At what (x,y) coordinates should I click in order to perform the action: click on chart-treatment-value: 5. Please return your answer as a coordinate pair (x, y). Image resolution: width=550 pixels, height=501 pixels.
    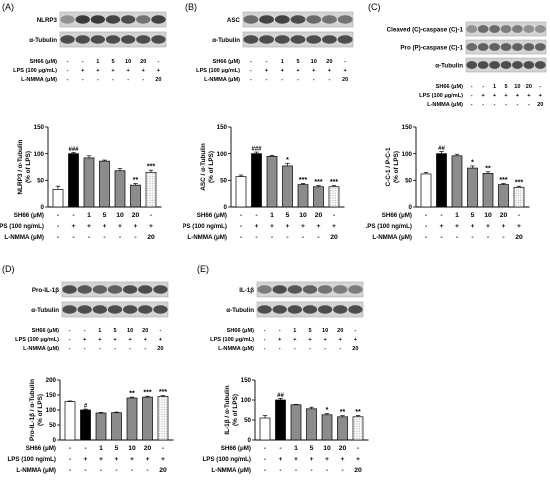
    Looking at the image, I should click on (288, 215).